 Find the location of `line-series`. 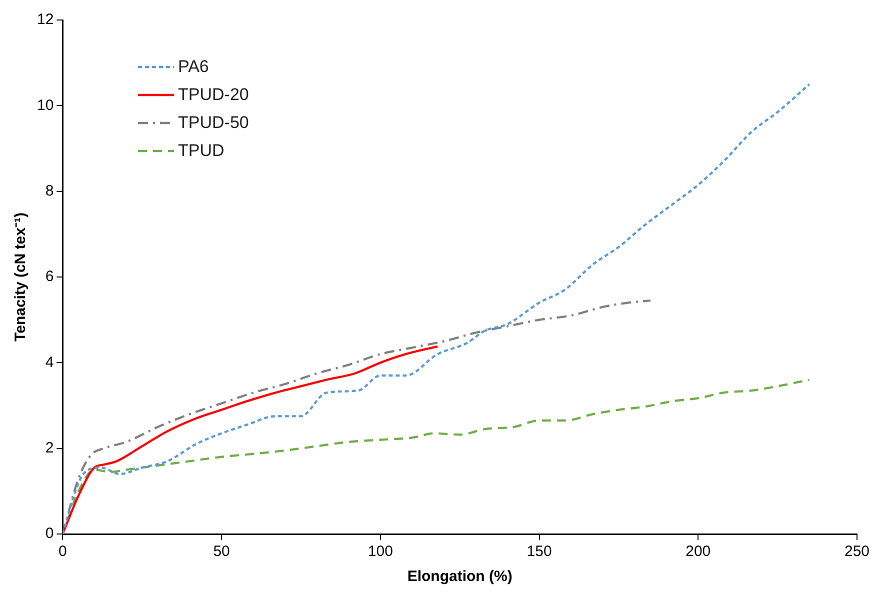

line-series is located at coordinates (250, 439).